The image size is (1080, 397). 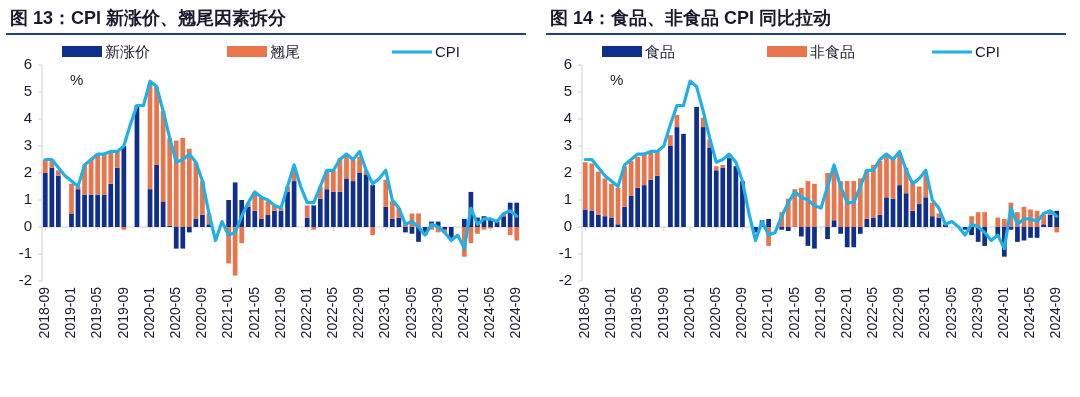 What do you see at coordinates (127, 51) in the screenshot?
I see `legend-label: 新涨价` at bounding box center [127, 51].